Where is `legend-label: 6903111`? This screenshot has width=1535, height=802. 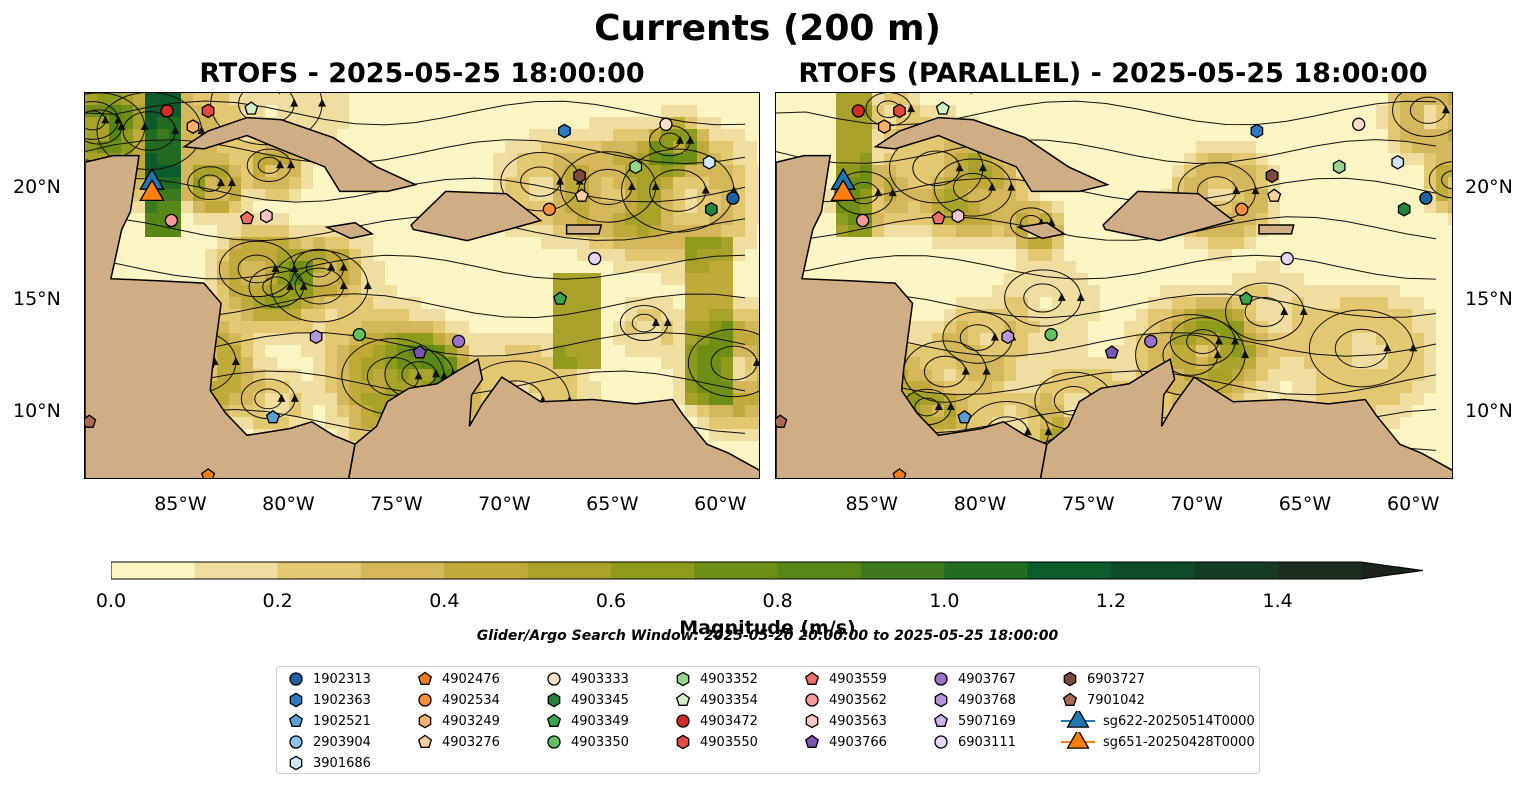 legend-label: 6903111 is located at coordinates (987, 742).